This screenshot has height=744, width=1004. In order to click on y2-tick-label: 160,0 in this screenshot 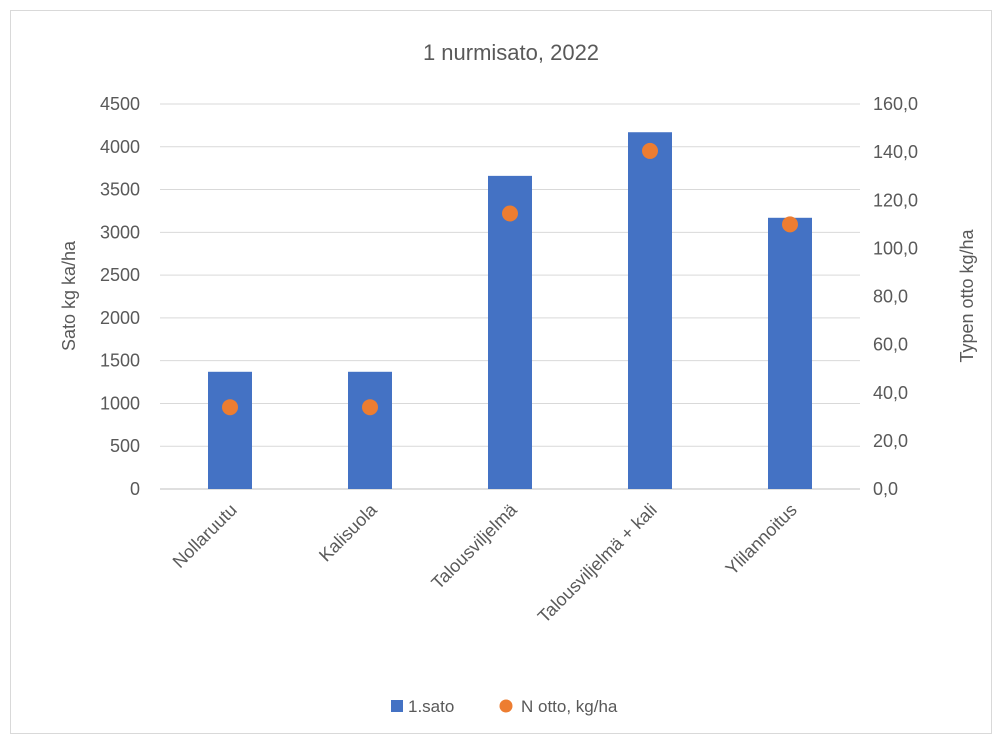, I will do `click(895, 104)`.